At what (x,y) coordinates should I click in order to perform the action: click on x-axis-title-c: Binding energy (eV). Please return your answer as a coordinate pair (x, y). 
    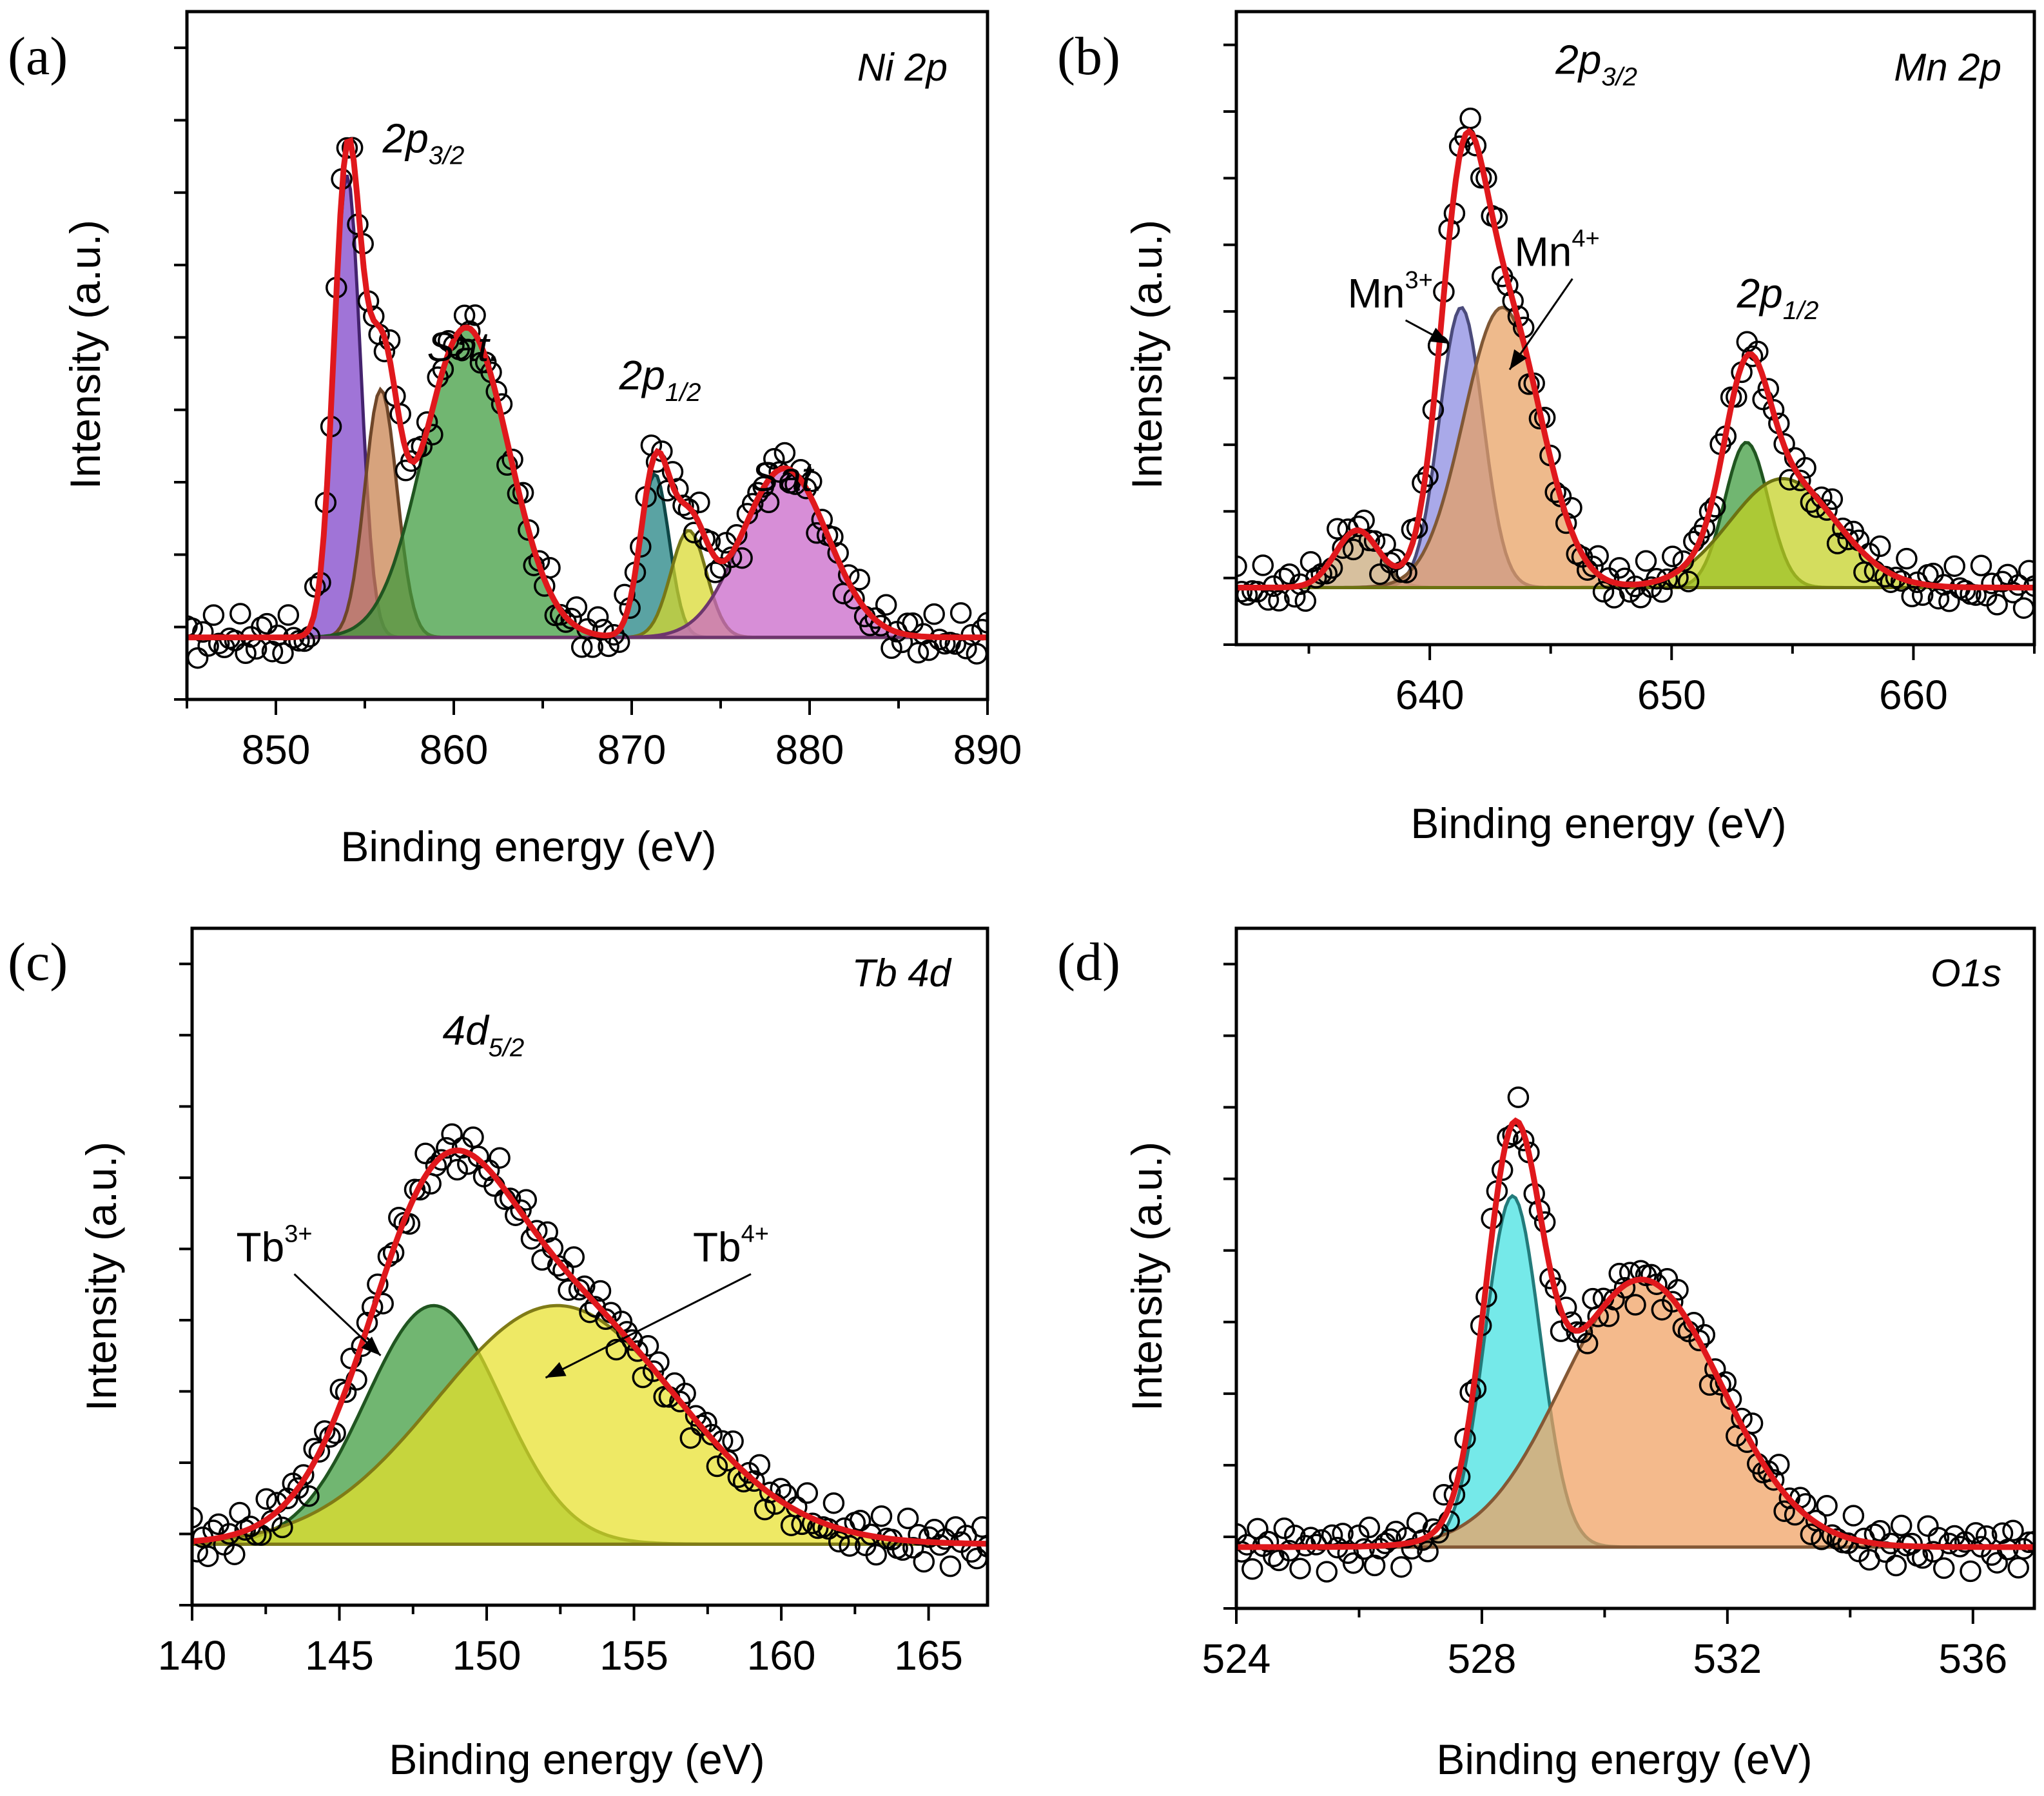
    Looking at the image, I should click on (576, 1759).